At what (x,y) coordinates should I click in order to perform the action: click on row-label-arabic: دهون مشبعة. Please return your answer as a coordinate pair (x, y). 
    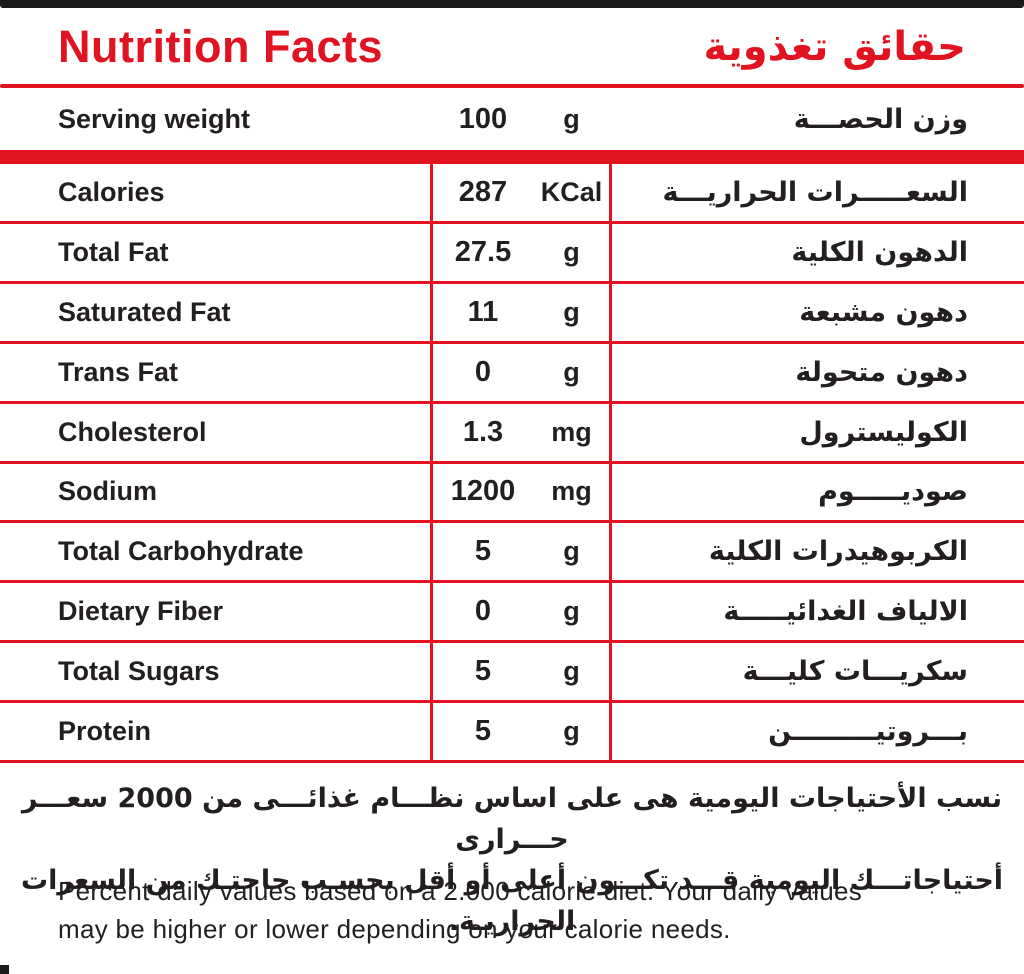
    Looking at the image, I should click on (883, 312).